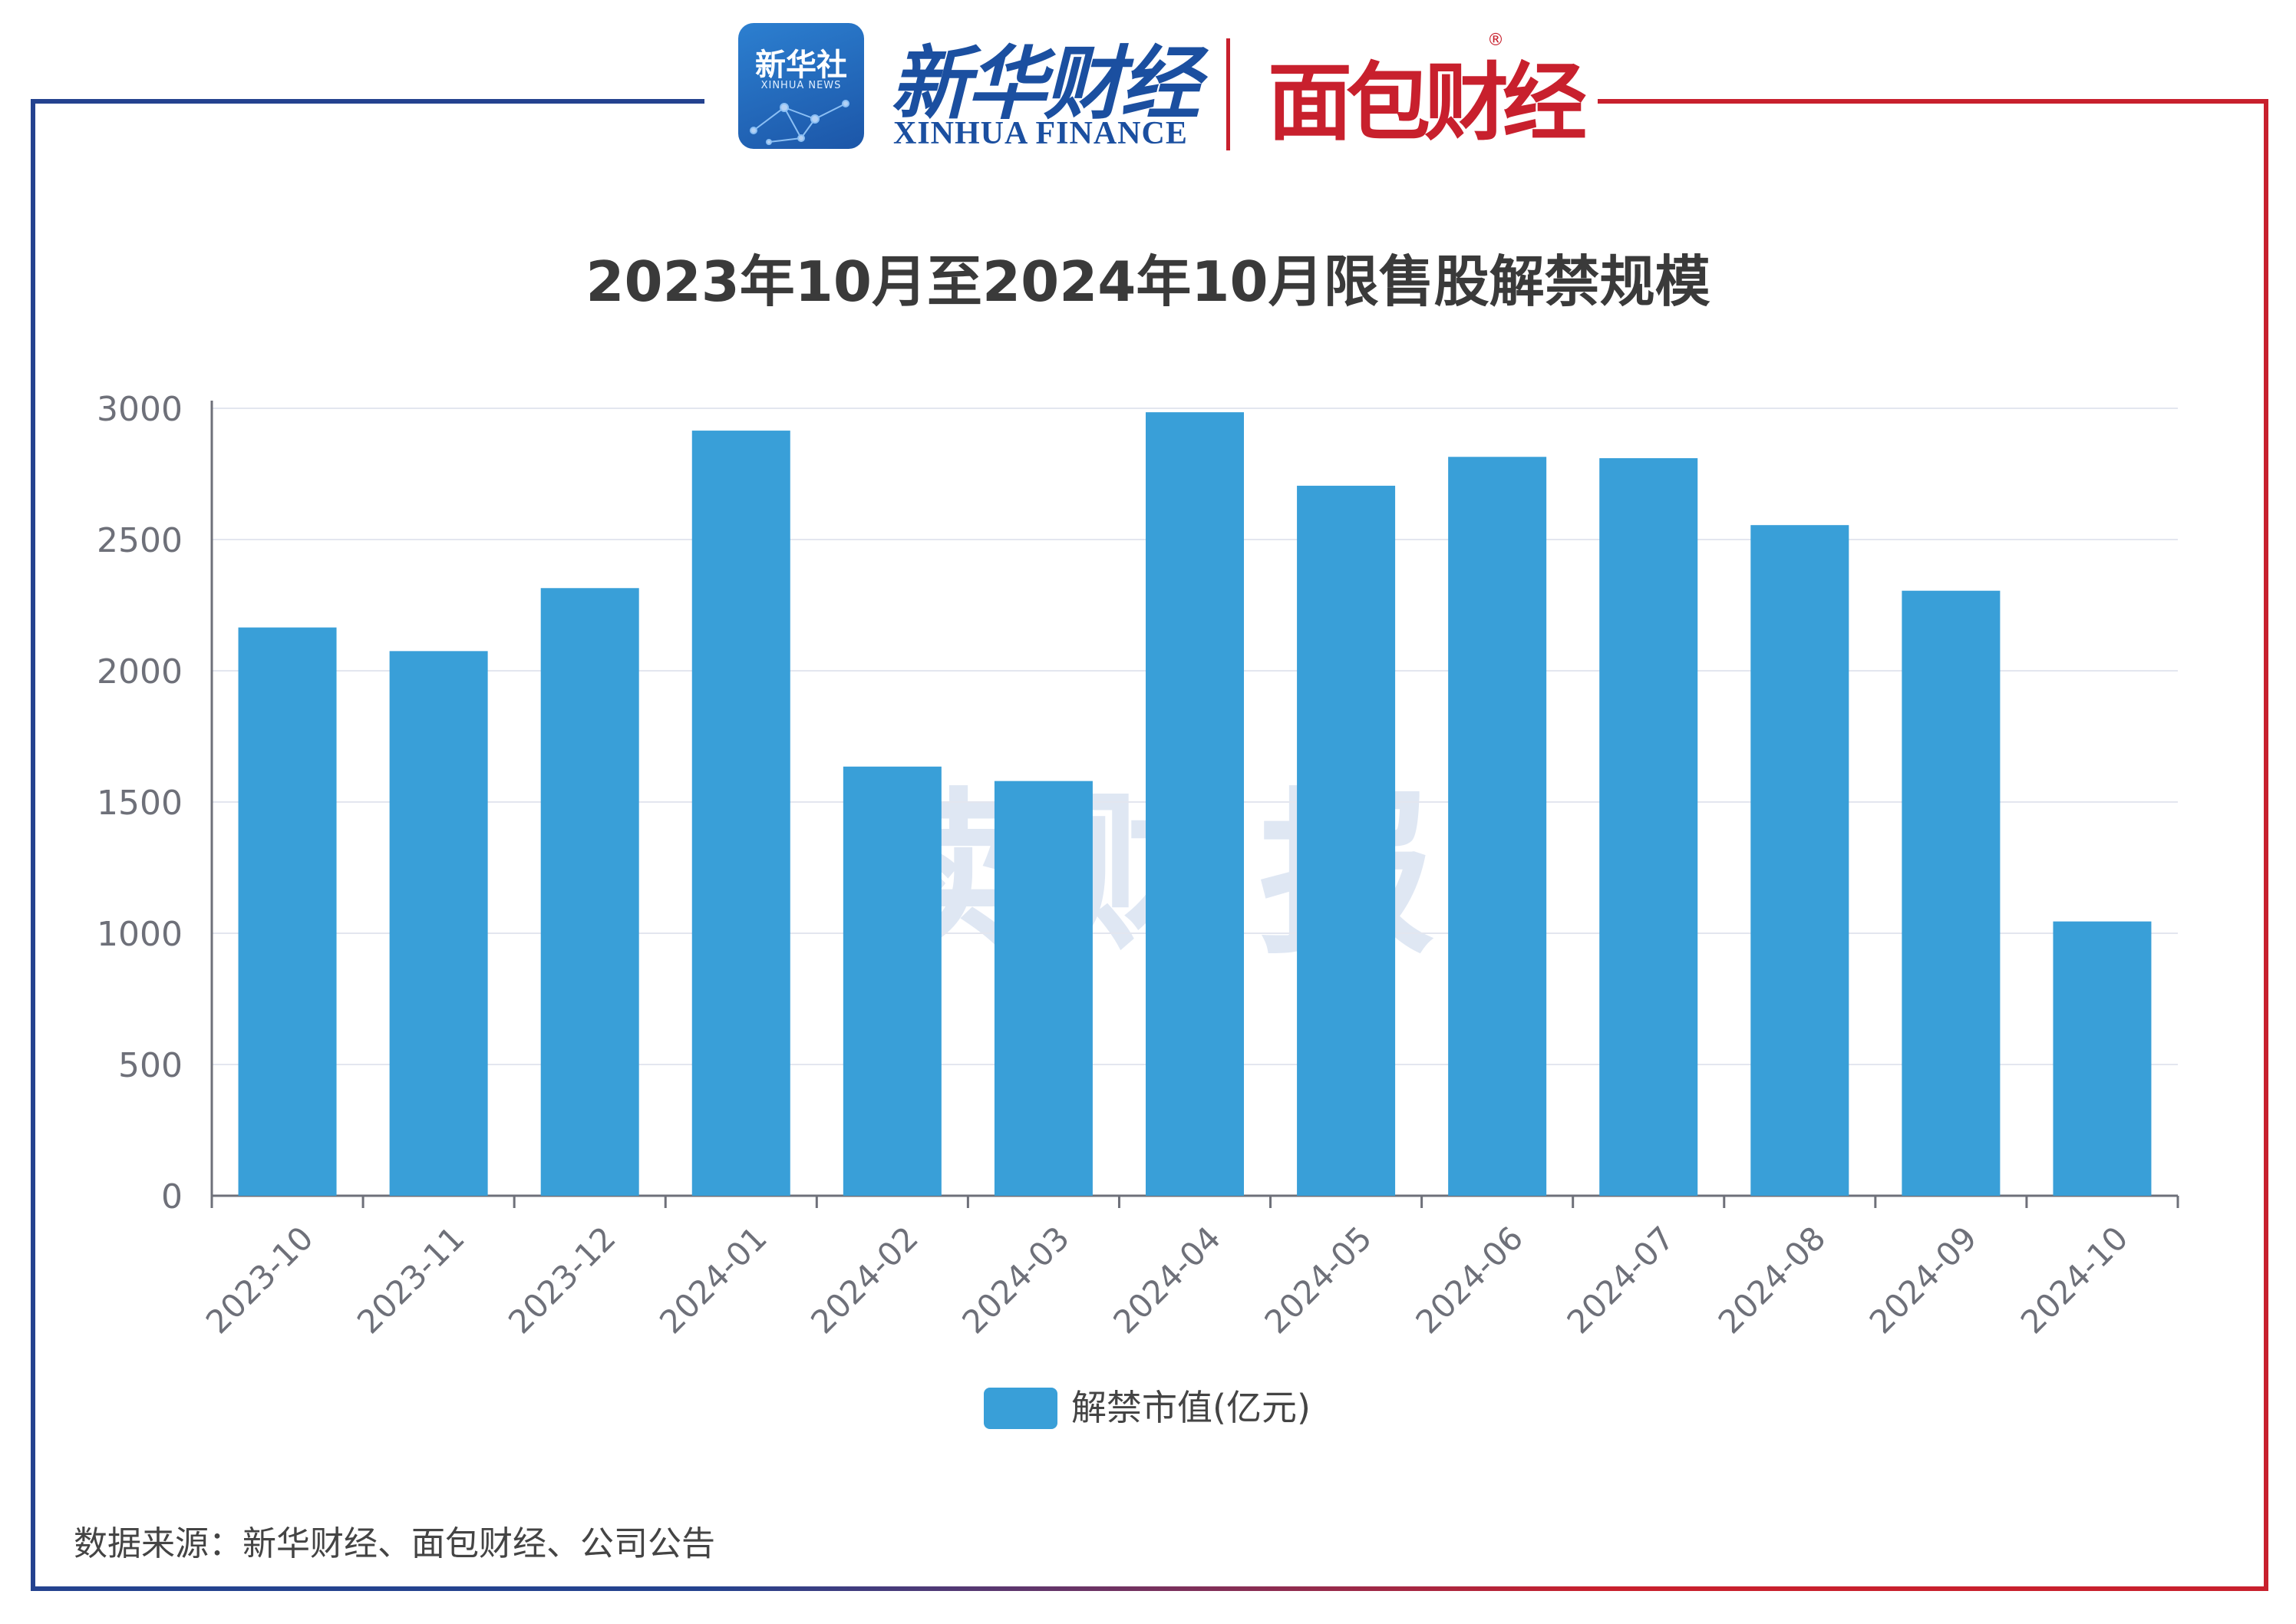  I want to click on legend-swatch, so click(1020, 1408).